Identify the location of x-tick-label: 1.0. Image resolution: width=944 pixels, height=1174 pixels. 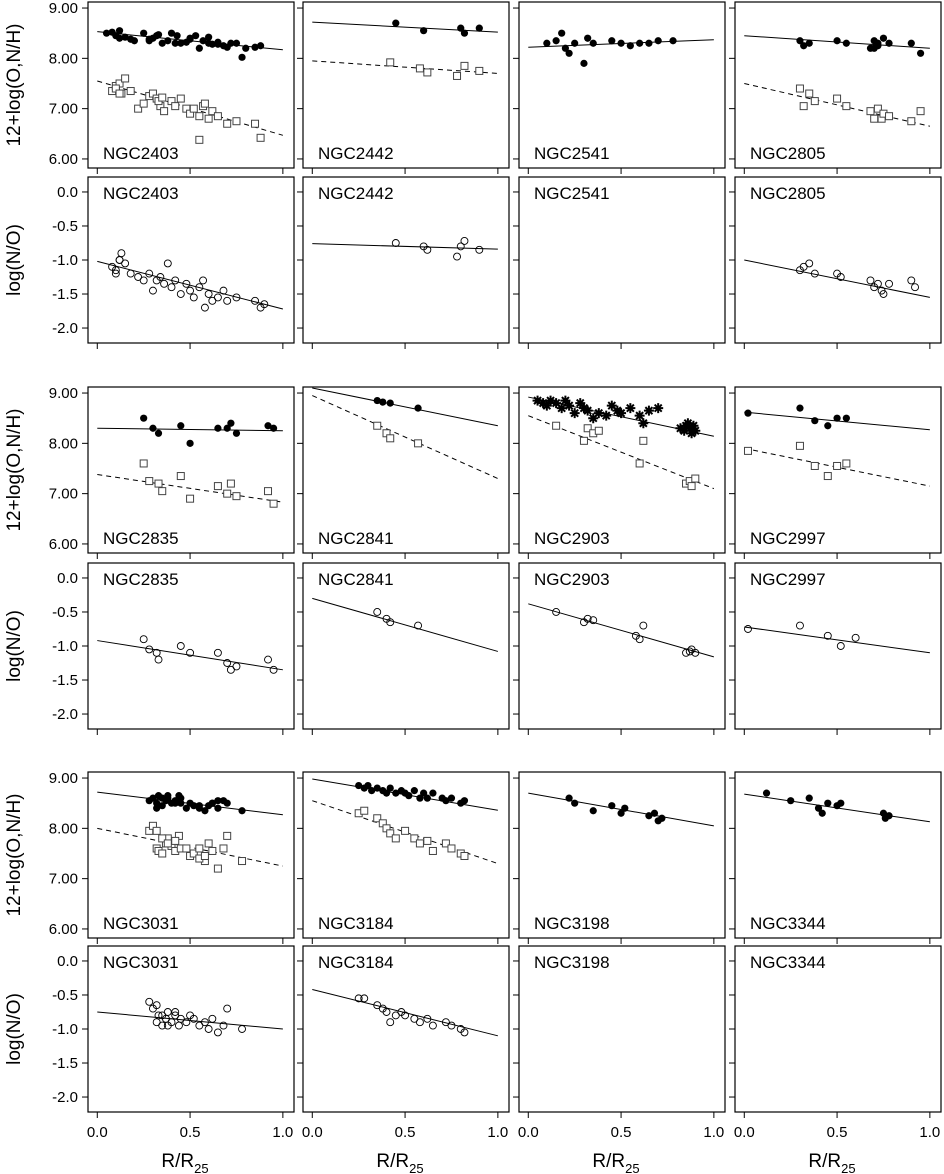
(713, 1132).